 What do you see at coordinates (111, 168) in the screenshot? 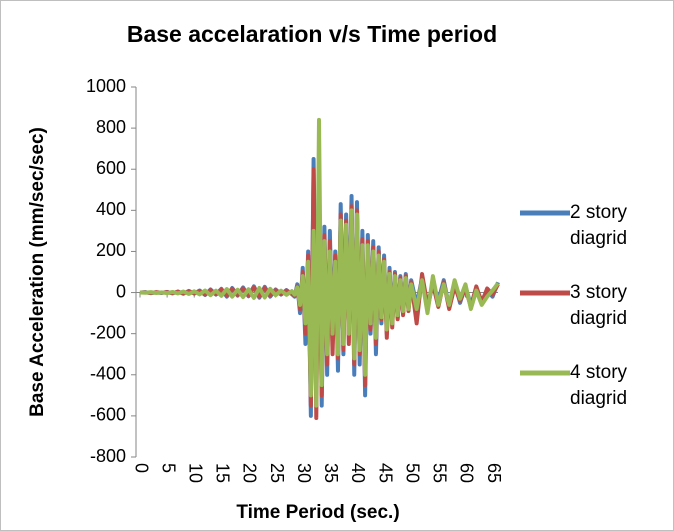
I see `y-tick-label: 600` at bounding box center [111, 168].